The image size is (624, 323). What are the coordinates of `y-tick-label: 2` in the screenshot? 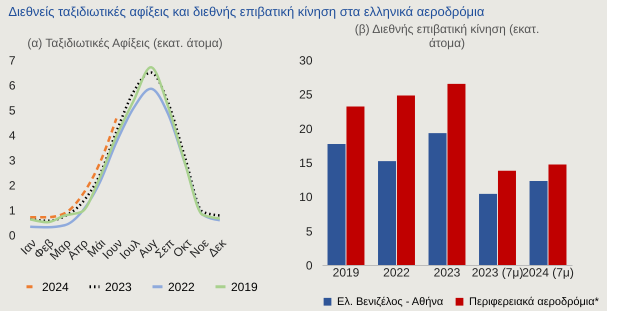 It's located at (12, 185).